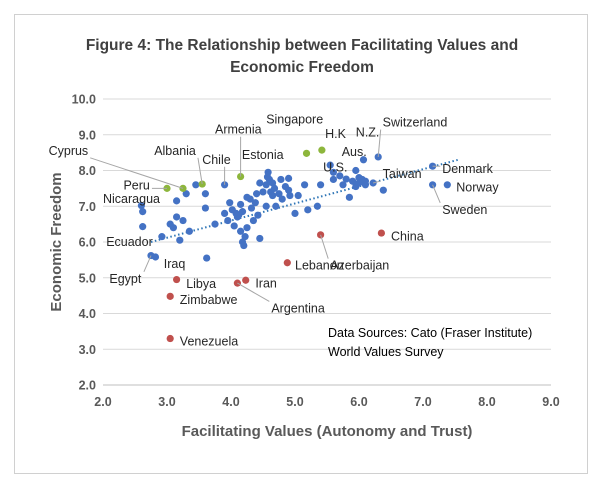 The width and height of the screenshot is (602, 489). I want to click on source-note-line-2: World Values Survey, so click(386, 352).